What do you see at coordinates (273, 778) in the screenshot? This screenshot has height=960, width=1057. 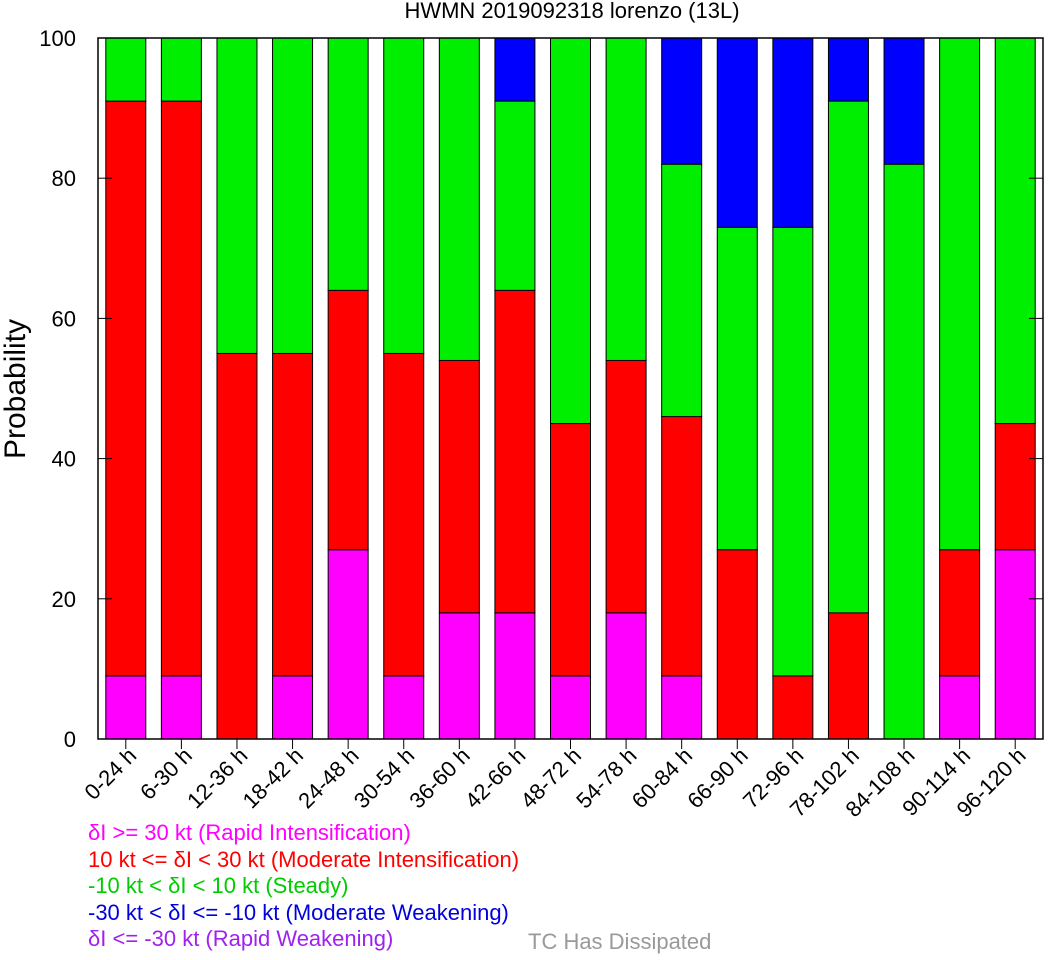 I see `x-tick-label-18-42h: 18-42 h` at bounding box center [273, 778].